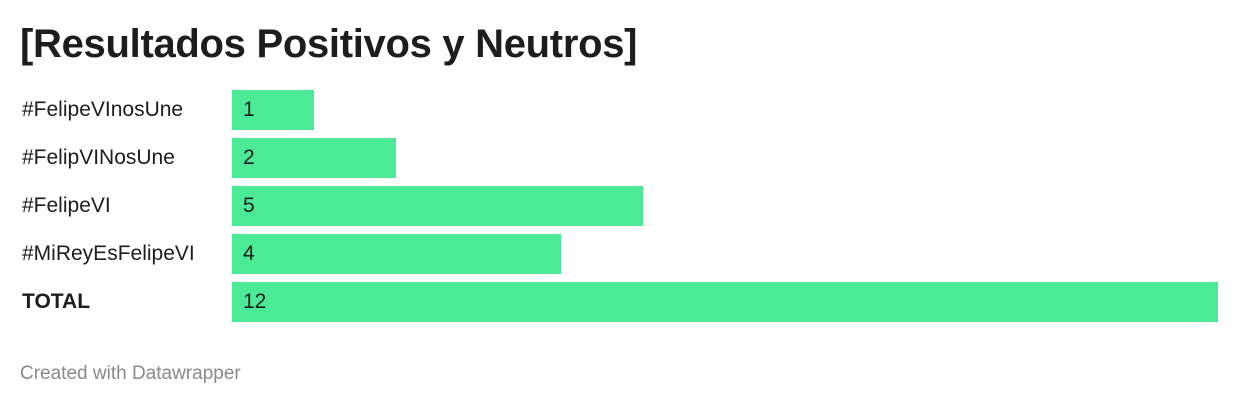  I want to click on category-label: #FelipeVI, so click(66, 205).